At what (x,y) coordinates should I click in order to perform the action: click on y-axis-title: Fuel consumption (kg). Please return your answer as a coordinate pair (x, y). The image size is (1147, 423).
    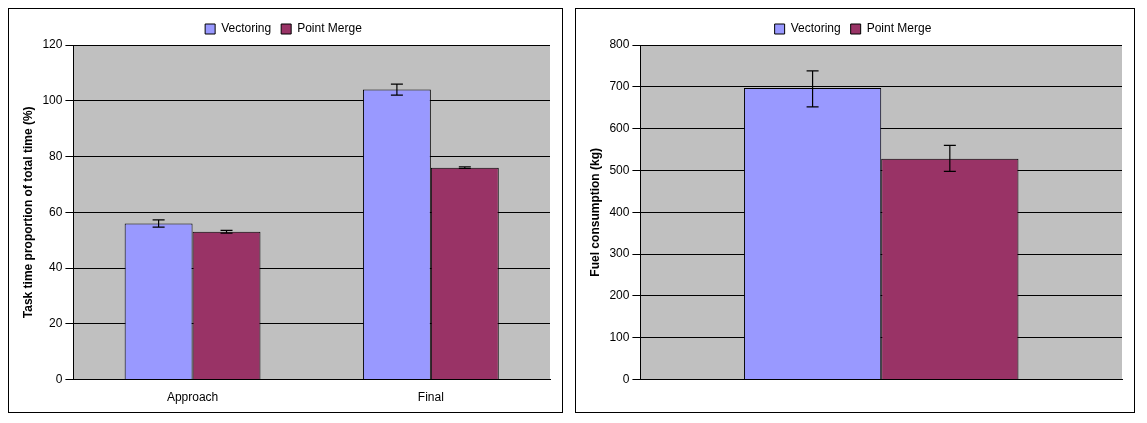
    Looking at the image, I should click on (594, 212).